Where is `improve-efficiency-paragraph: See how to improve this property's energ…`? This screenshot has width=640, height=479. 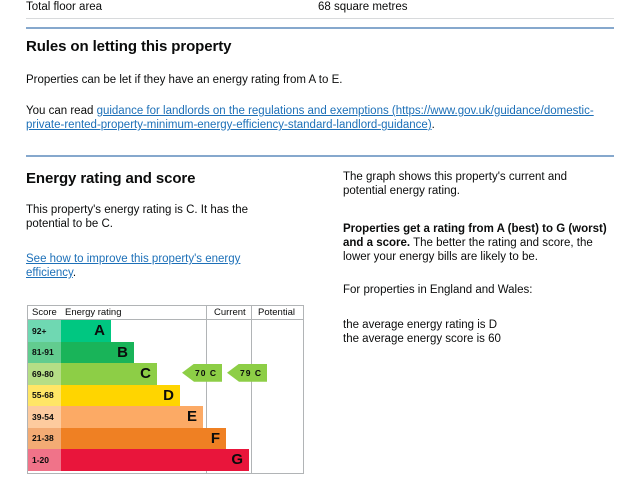 improve-efficiency-paragraph: See how to improve this property's energ… is located at coordinates (141, 266).